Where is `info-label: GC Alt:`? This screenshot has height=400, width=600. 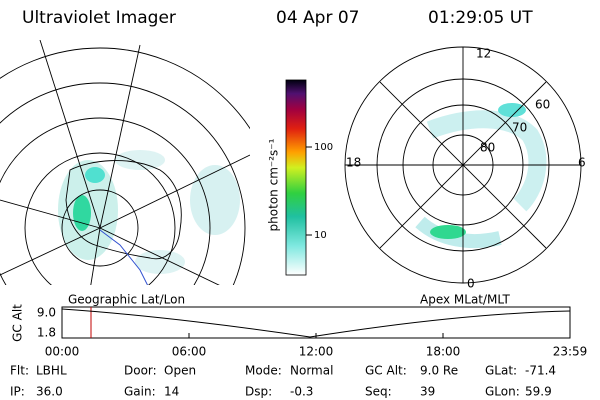 info-label: GC Alt: is located at coordinates (386, 371).